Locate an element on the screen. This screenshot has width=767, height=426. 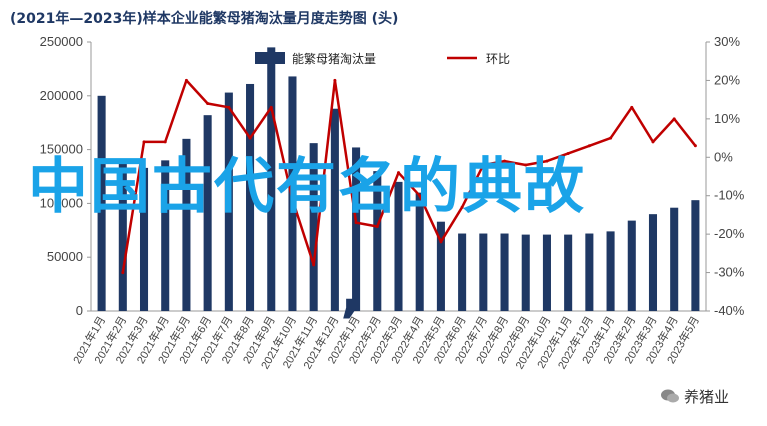
left-tick-label: 150000 is located at coordinates (61, 149).